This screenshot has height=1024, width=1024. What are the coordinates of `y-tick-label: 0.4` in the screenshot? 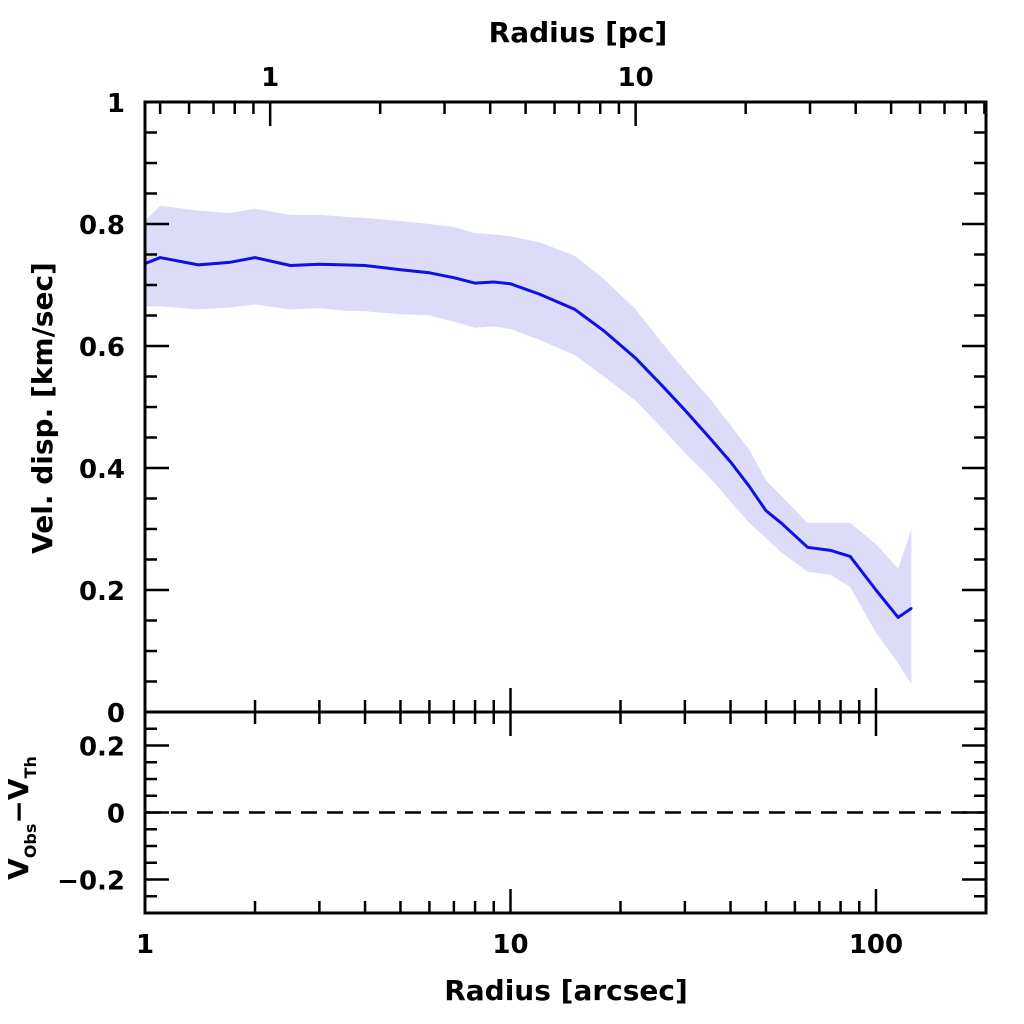 It's located at (102, 470).